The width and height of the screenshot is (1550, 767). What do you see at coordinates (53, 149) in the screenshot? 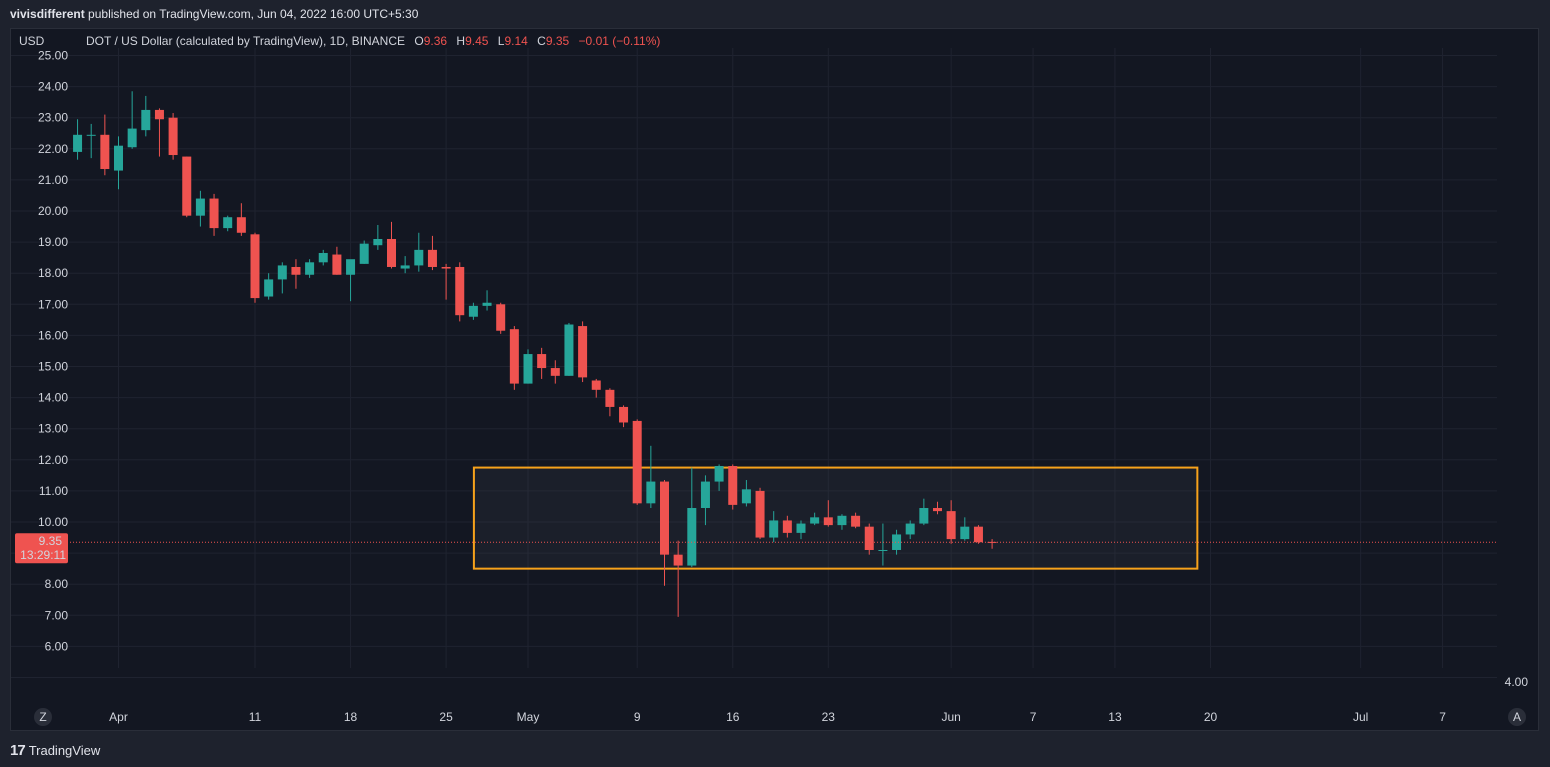
I see `y-tick-label: 22.00` at bounding box center [53, 149].